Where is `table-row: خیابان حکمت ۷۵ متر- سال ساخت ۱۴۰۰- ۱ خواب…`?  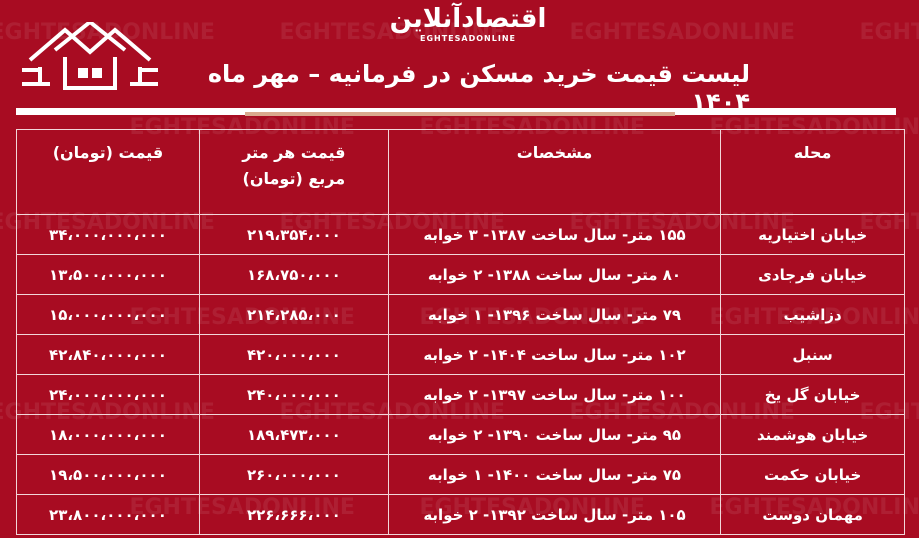 table-row: خیابان حکمت ۷۵ متر- سال ساخت ۱۴۰۰- ۱ خواب… is located at coordinates (460, 474).